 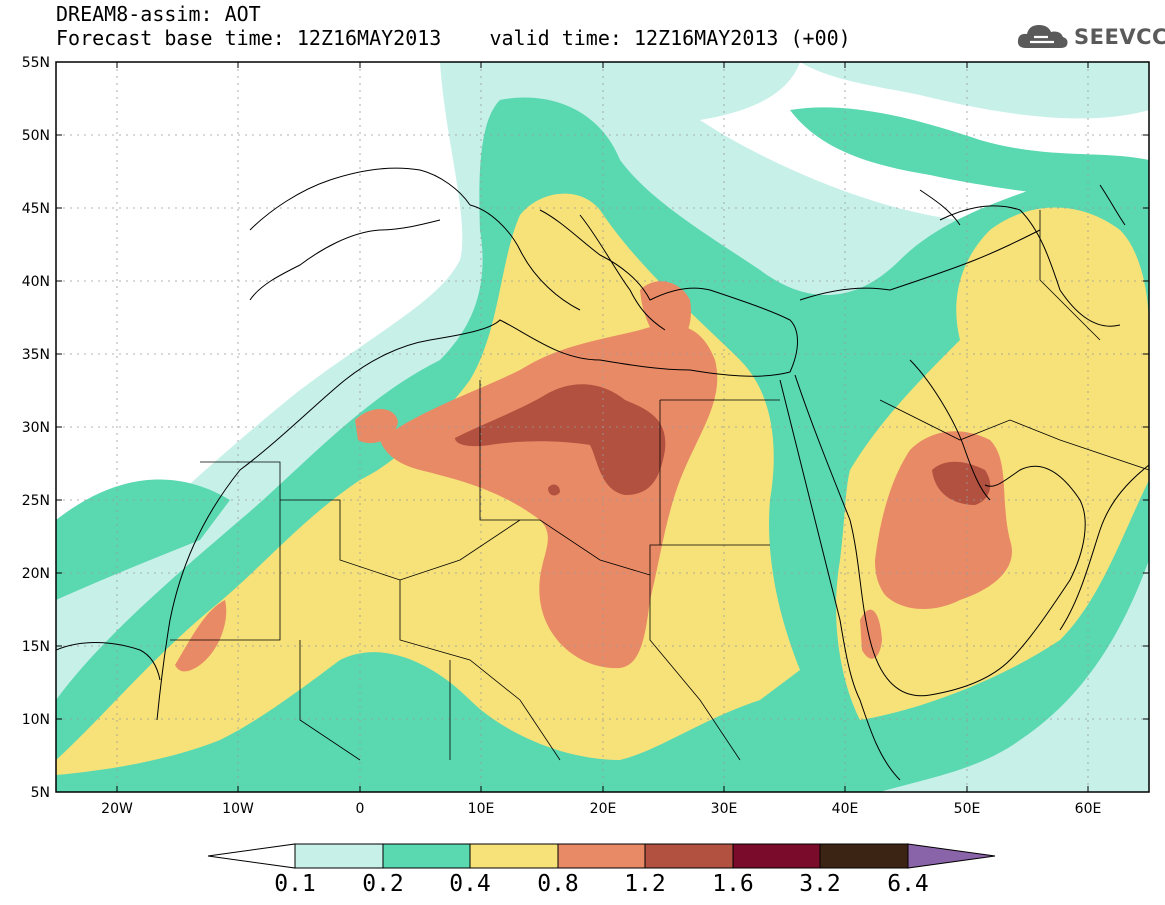 I want to click on colorbar-label: 3.2, so click(x=820, y=884).